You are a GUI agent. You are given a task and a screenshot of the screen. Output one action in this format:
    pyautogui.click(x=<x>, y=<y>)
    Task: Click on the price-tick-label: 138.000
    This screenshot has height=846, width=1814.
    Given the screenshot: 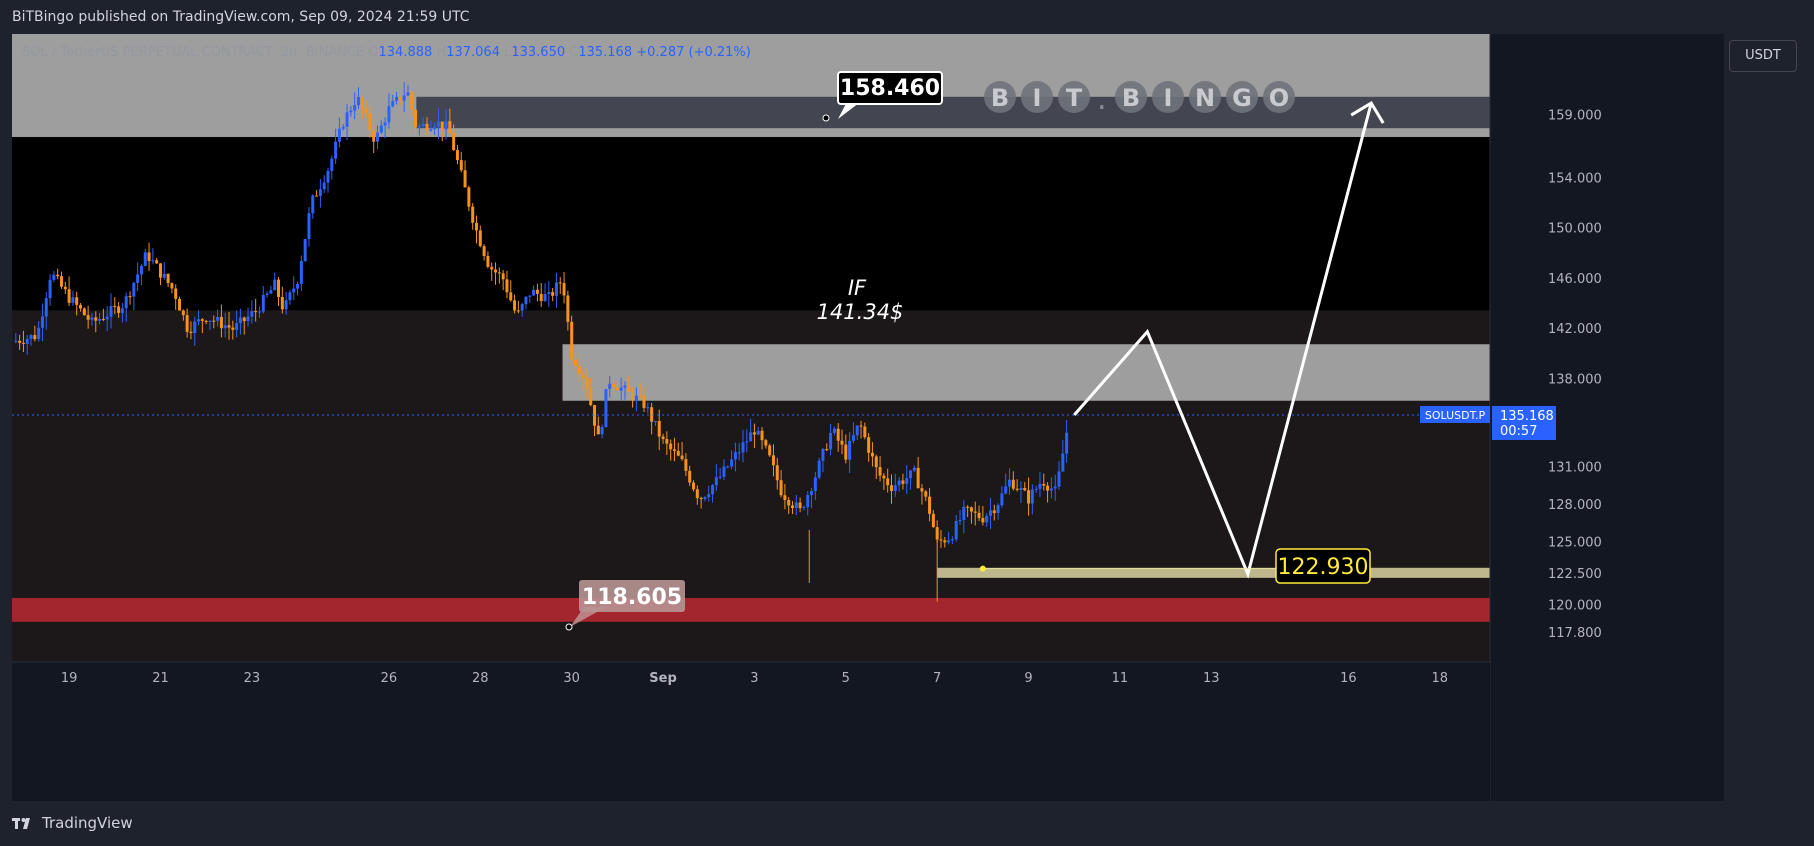 What is the action you would take?
    pyautogui.click(x=1575, y=379)
    